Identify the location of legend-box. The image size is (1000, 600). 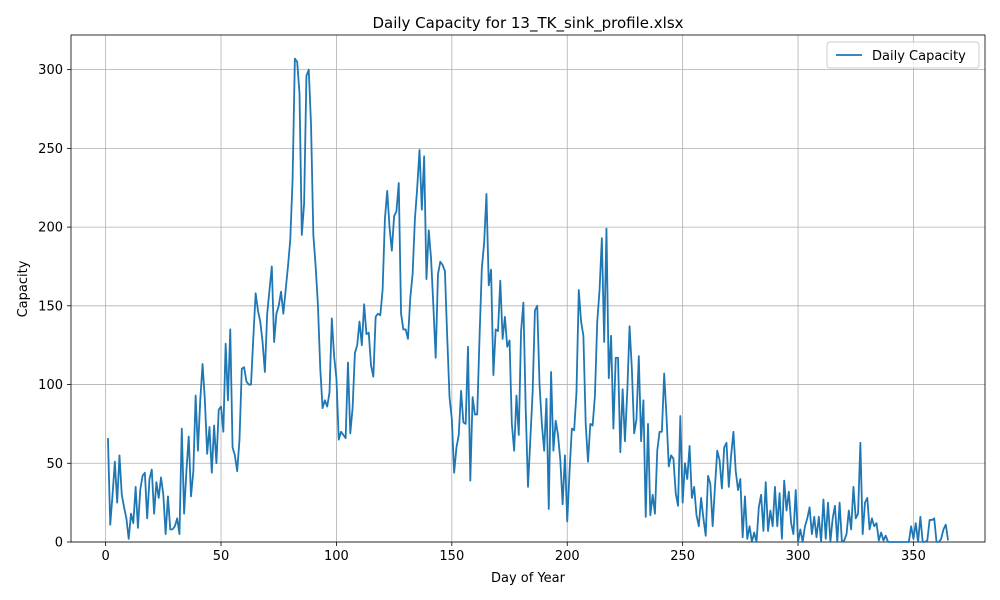
(903, 55).